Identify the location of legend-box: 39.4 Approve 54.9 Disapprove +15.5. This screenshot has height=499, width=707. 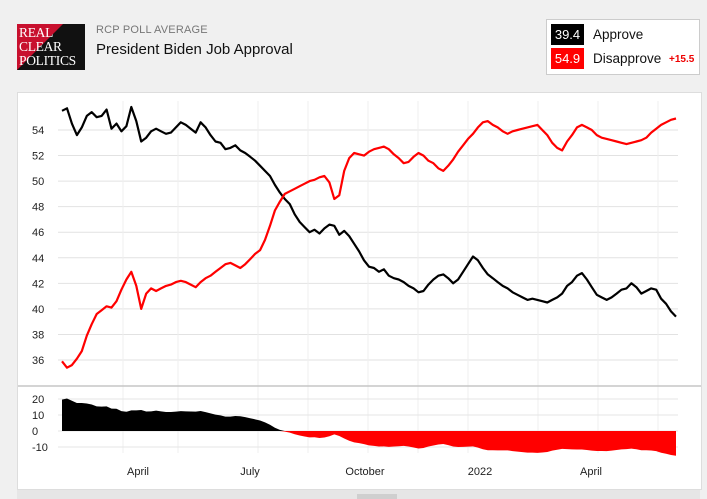
(623, 47).